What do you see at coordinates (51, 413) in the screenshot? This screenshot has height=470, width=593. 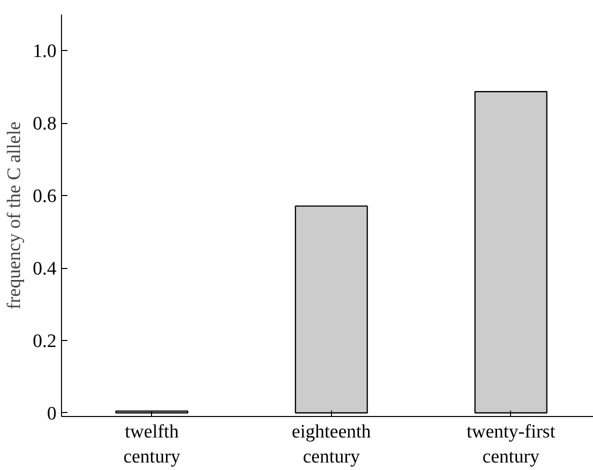 I see `y-tick-label: 0` at bounding box center [51, 413].